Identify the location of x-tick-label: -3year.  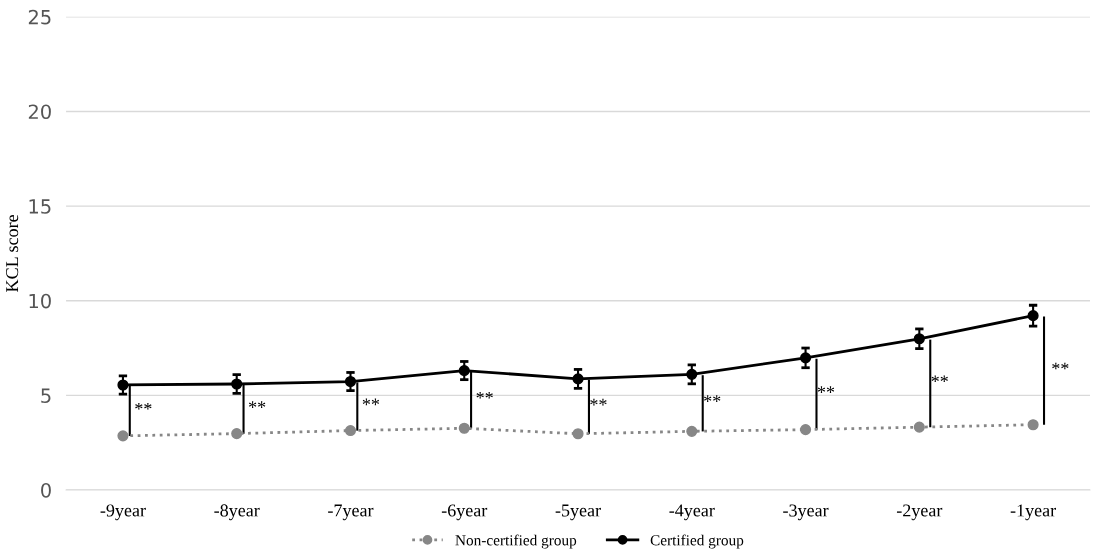
(806, 512).